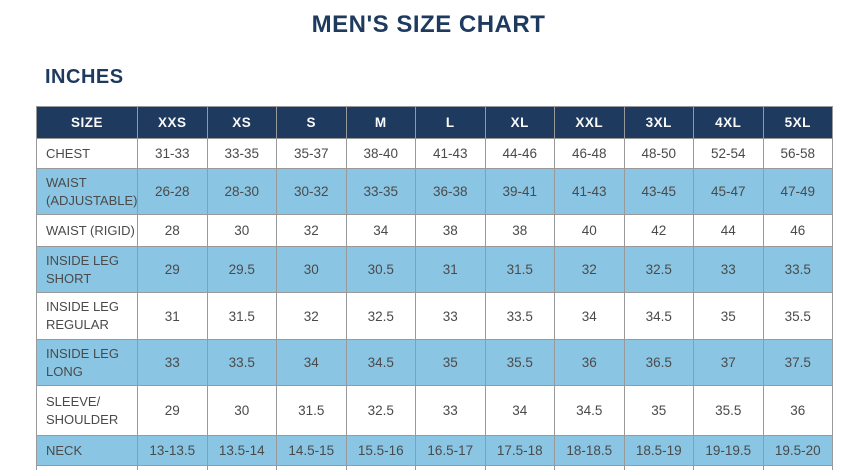  What do you see at coordinates (172, 122) in the screenshot?
I see `column-header-xxs: XXS` at bounding box center [172, 122].